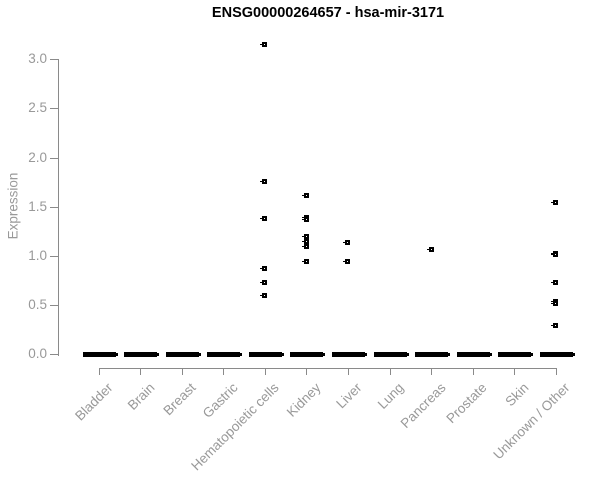 This screenshot has width=600, height=500. What do you see at coordinates (37, 157) in the screenshot?
I see `y-tick-label: 2.0` at bounding box center [37, 157].